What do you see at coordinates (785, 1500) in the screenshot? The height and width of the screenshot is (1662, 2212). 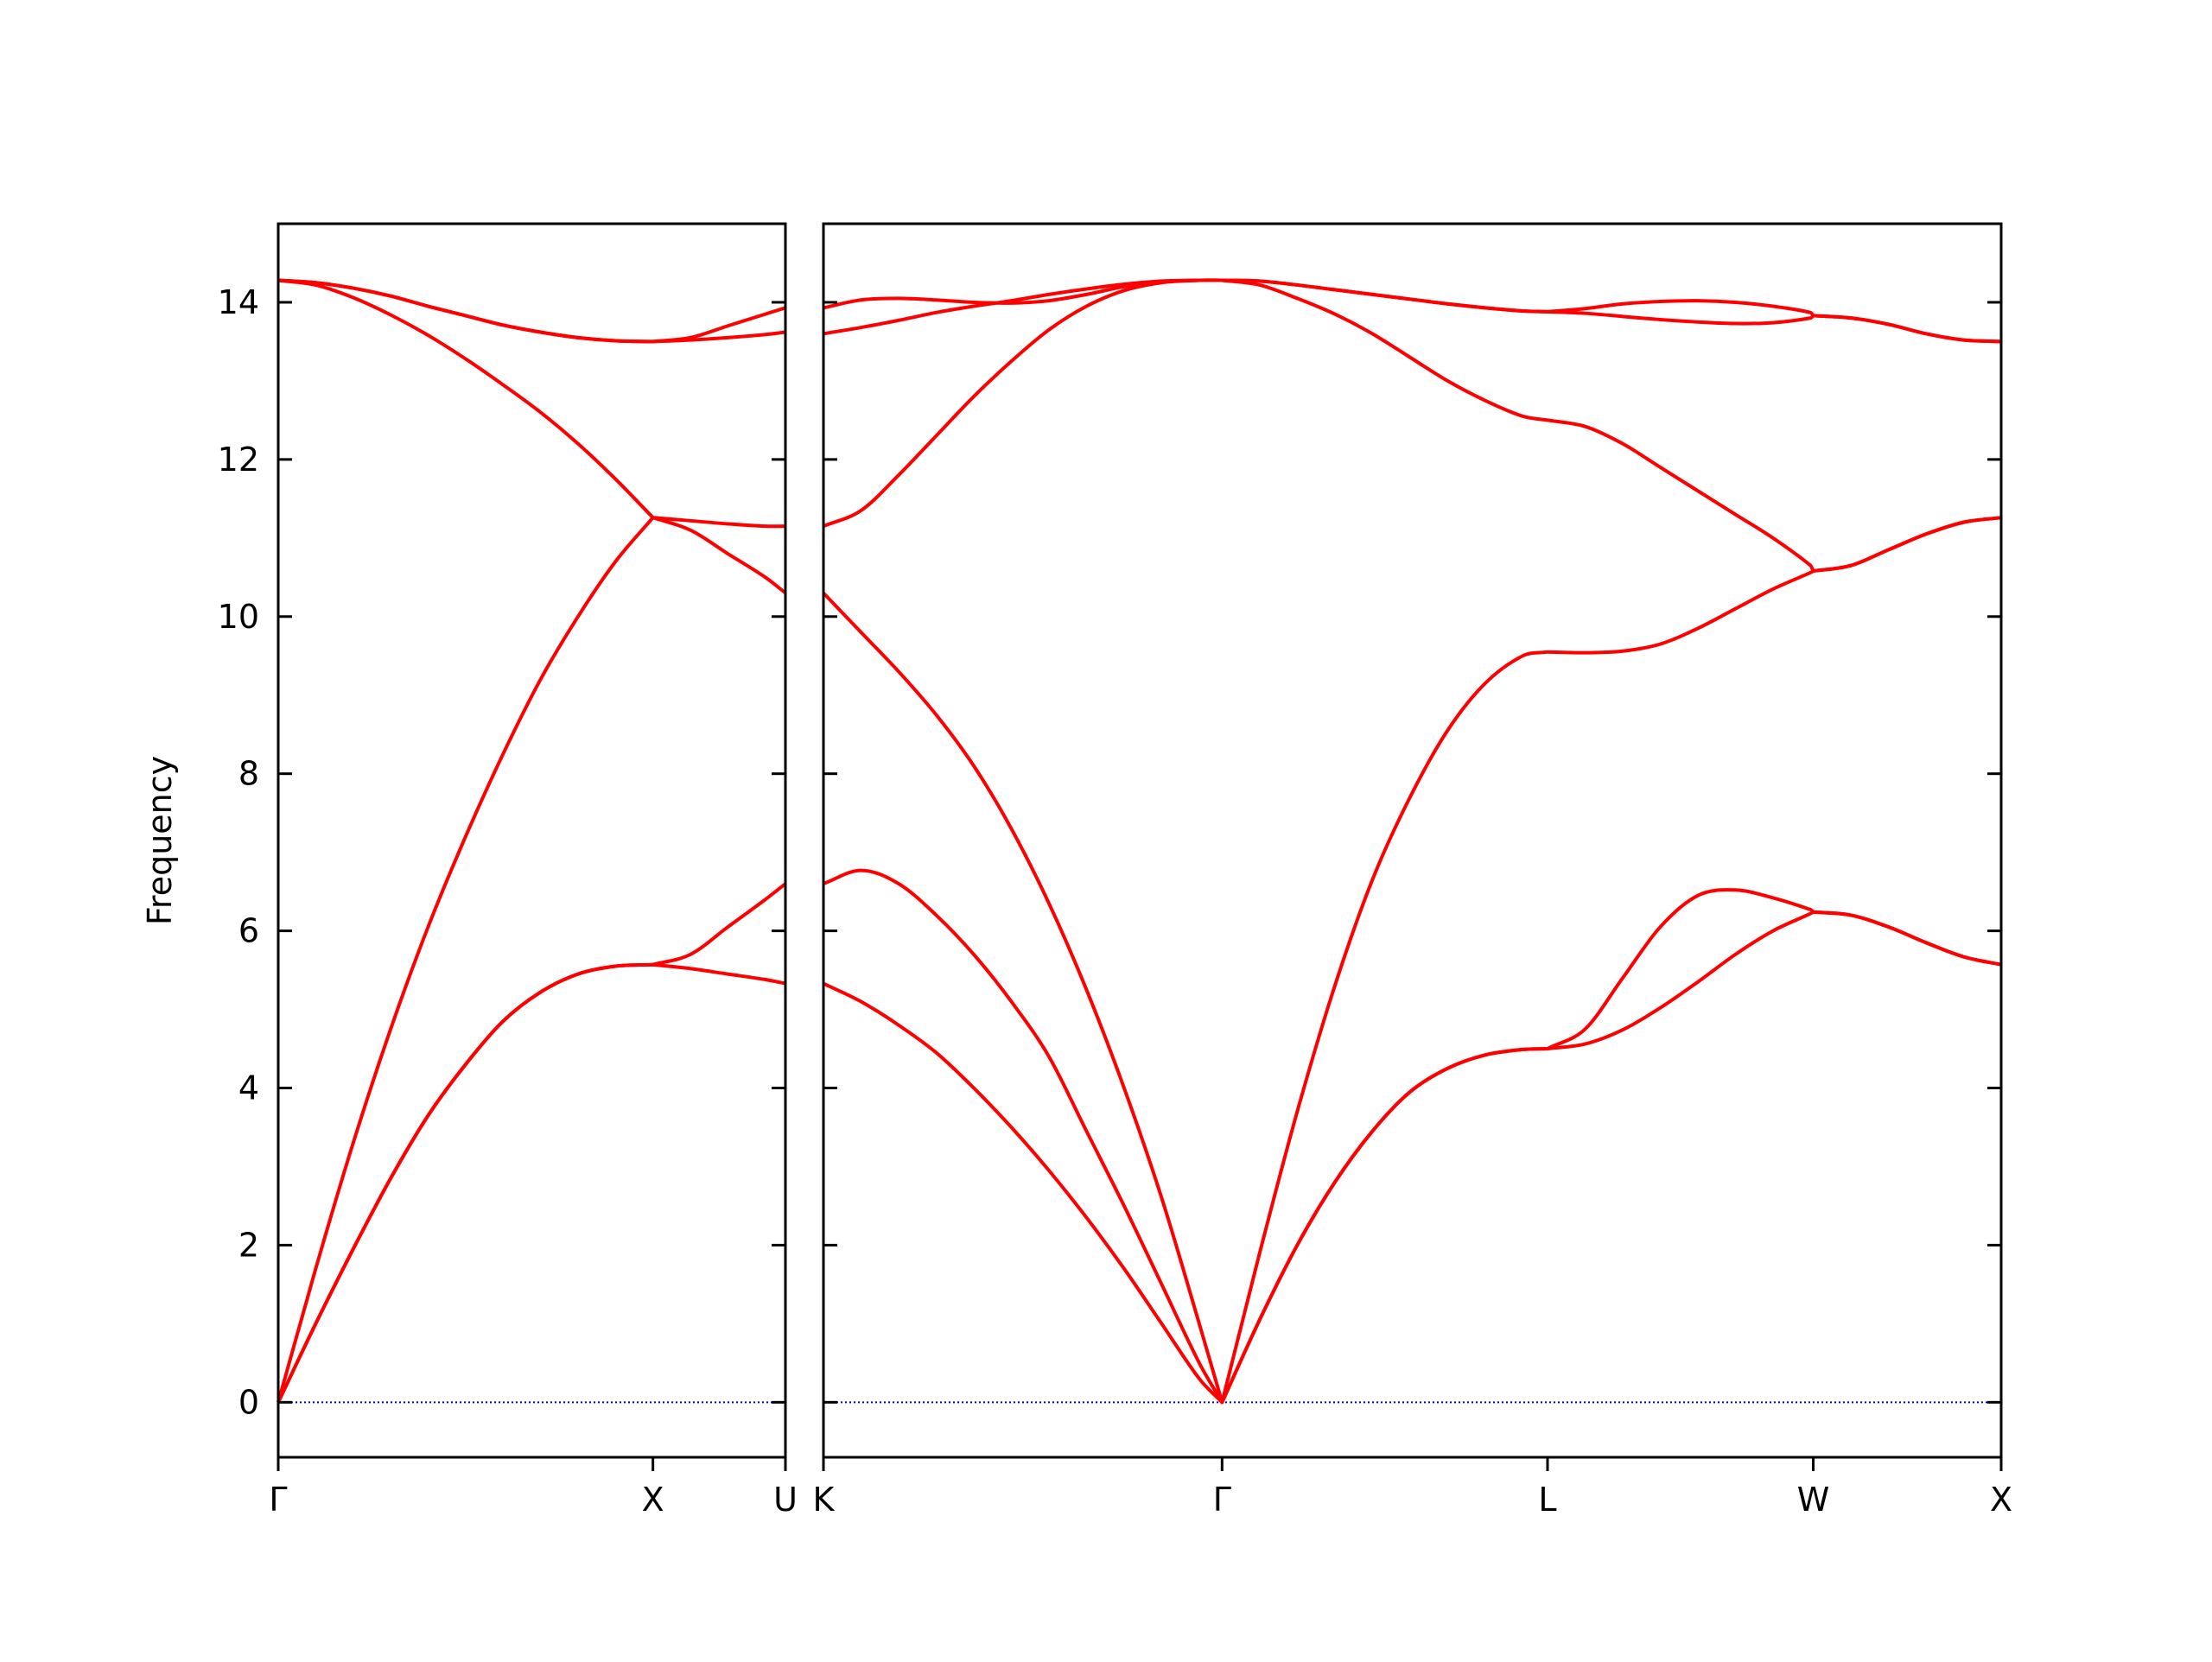 I see `x-tick-label: U` at bounding box center [785, 1500].